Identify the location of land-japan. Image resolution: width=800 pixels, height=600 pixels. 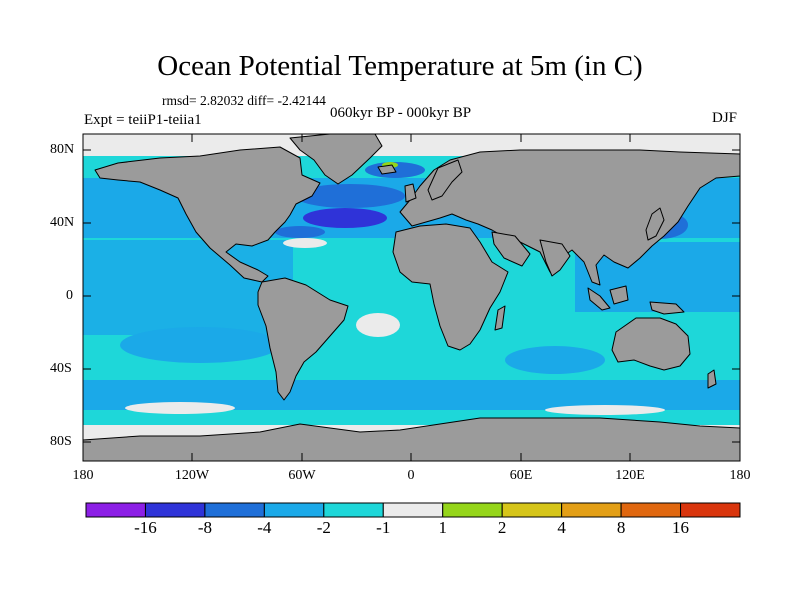
(655, 224).